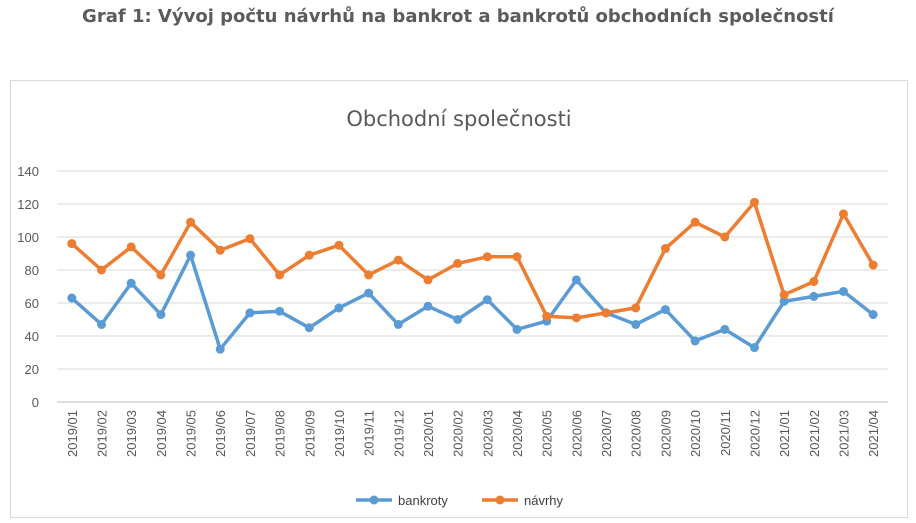 Image resolution: width=916 pixels, height=523 pixels. I want to click on legend-item: bankroty, so click(402, 500).